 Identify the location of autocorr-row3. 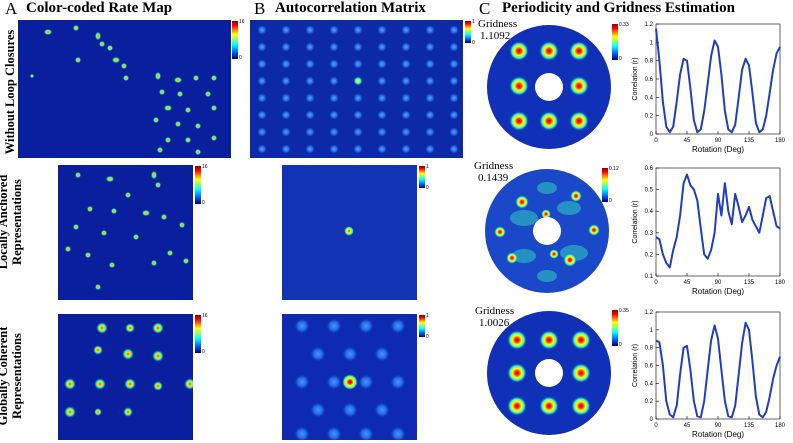
(349, 377).